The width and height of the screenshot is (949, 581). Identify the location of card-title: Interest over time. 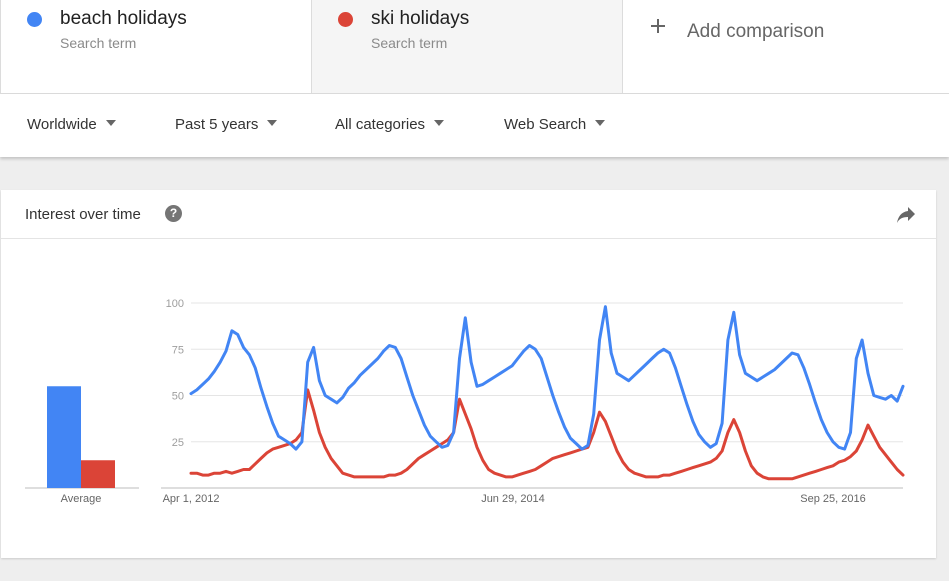
(83, 214).